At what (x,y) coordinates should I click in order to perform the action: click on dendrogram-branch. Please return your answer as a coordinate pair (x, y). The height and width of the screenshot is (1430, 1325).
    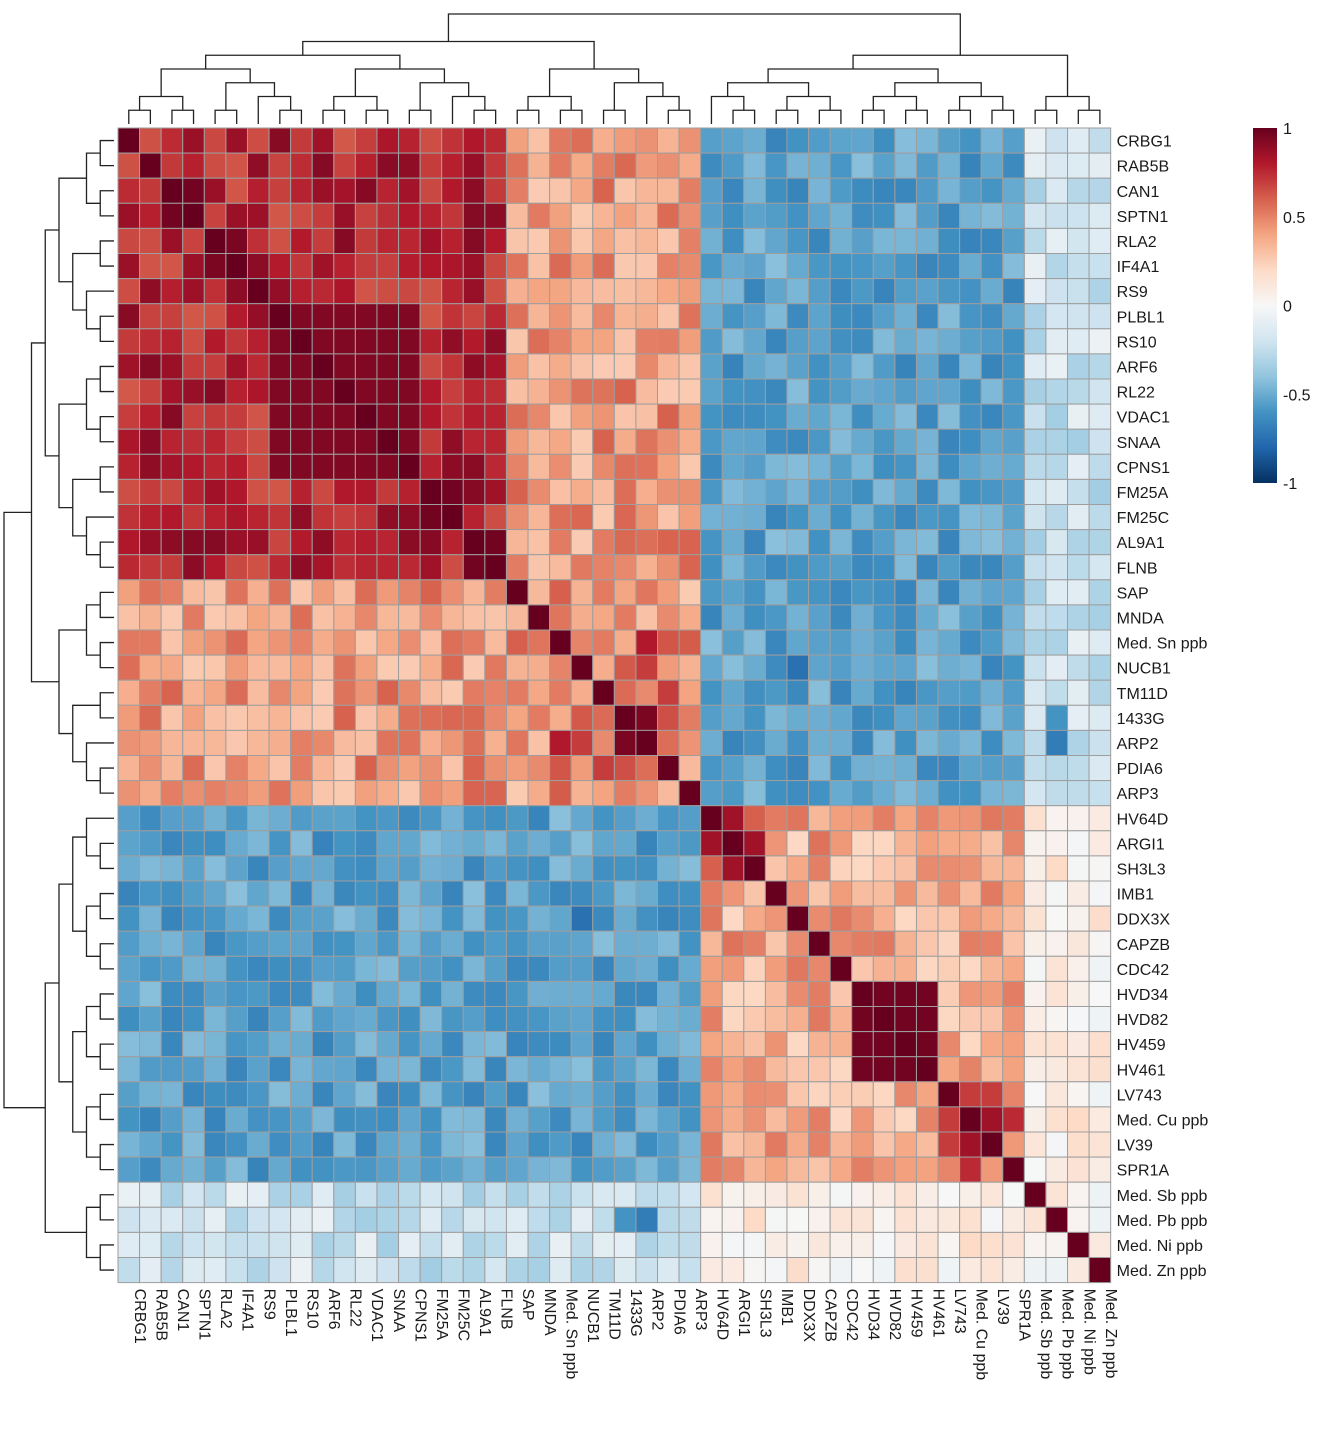
    Looking at the image, I should click on (916, 116).